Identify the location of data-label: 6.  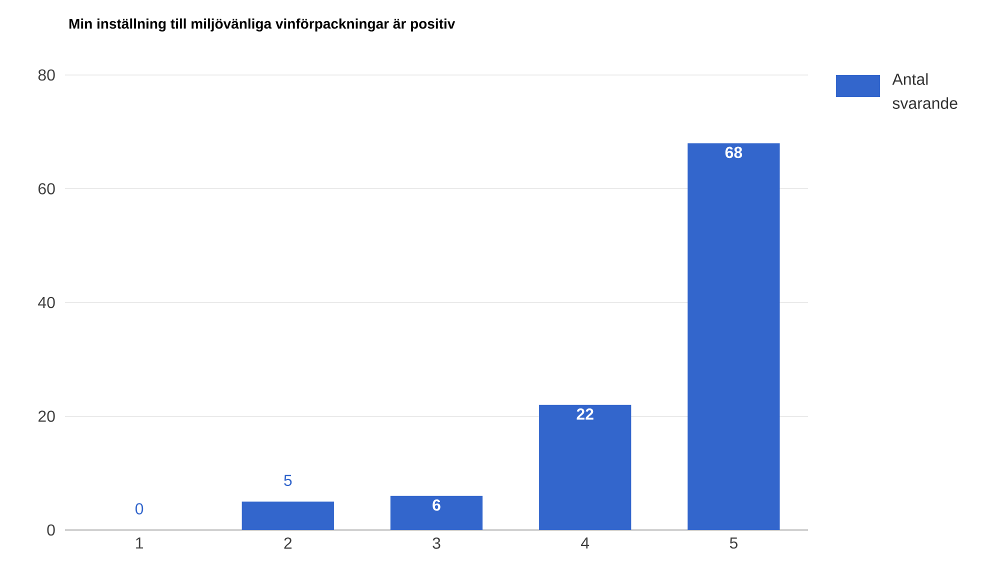
(436, 505).